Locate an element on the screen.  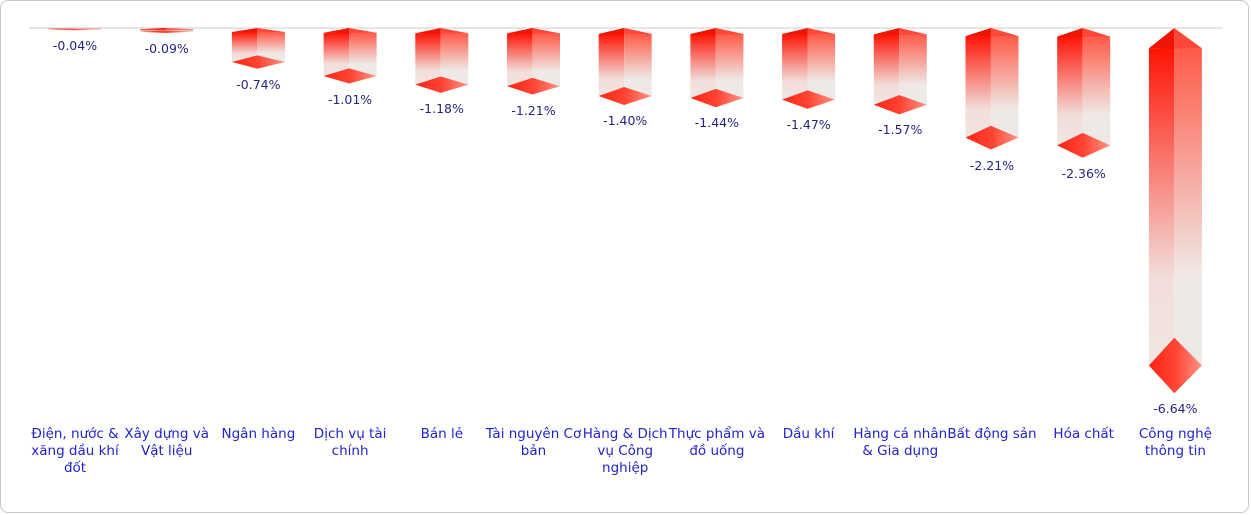
bar-value-label: -1.21% is located at coordinates (533, 110).